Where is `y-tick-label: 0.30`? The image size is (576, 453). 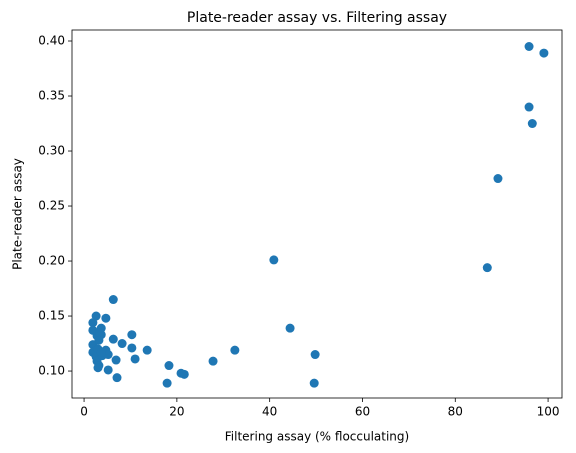 y-tick-label: 0.30 is located at coordinates (51, 151).